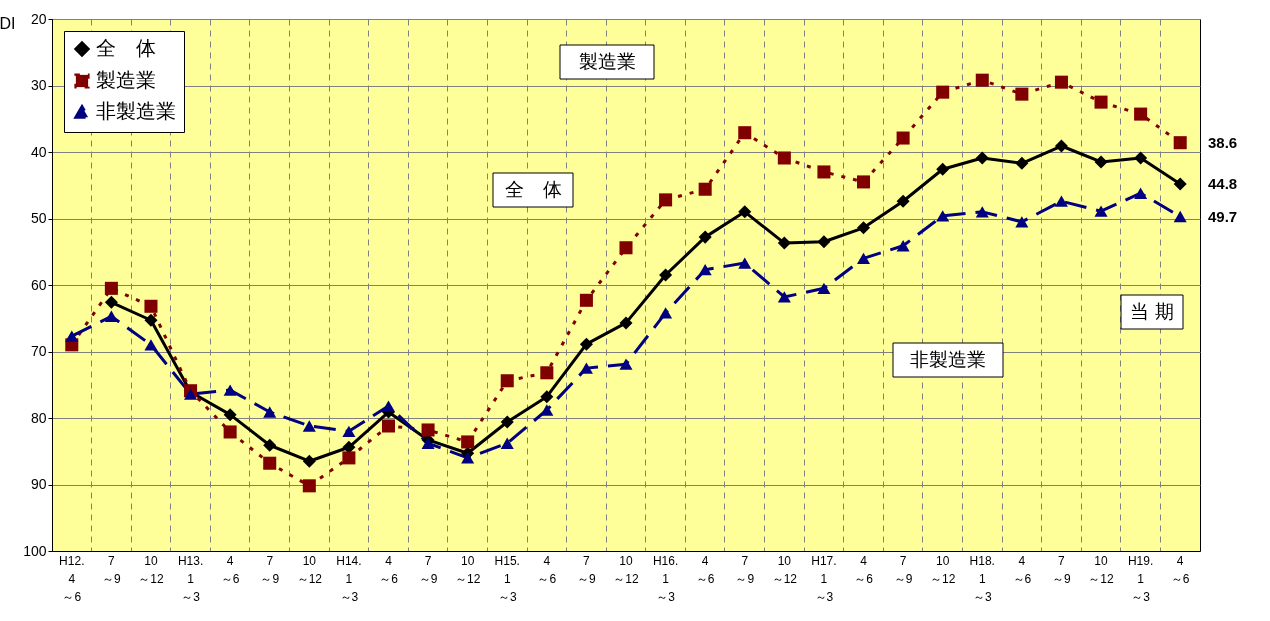 This screenshot has height=621, width=1270. Describe the element at coordinates (507, 578) in the screenshot. I see `x-tick-label: H15. 1 ～3` at that location.